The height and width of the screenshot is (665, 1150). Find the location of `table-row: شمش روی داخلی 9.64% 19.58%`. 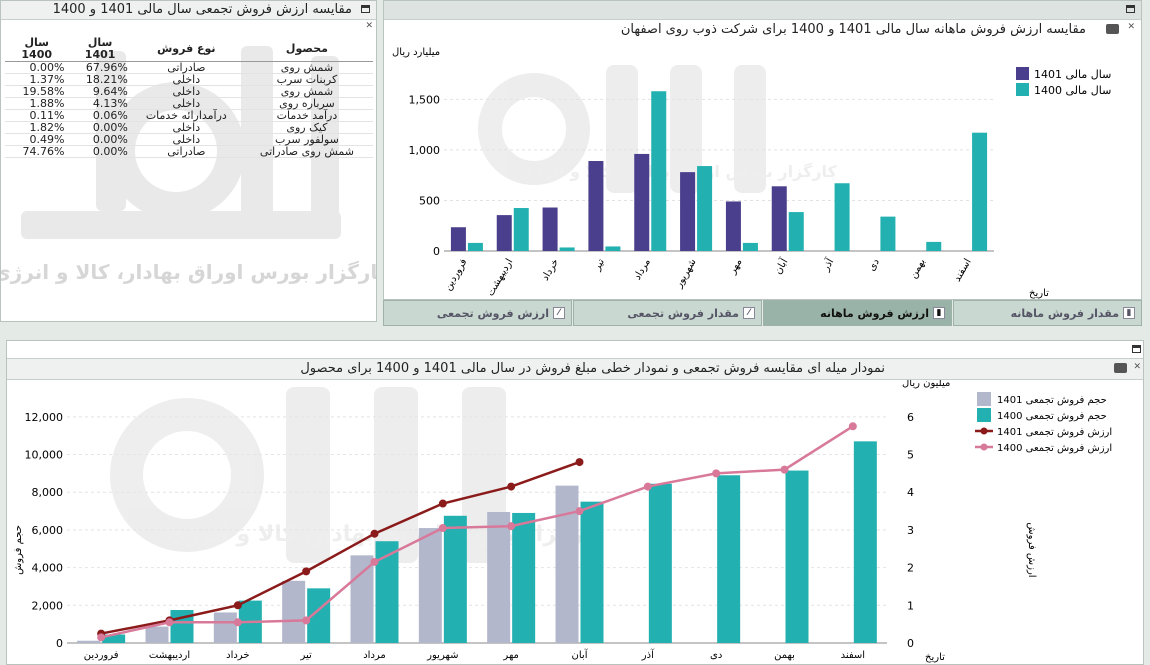

table-row: شمش روی داخلی 9.64% 19.58% is located at coordinates (189, 91).